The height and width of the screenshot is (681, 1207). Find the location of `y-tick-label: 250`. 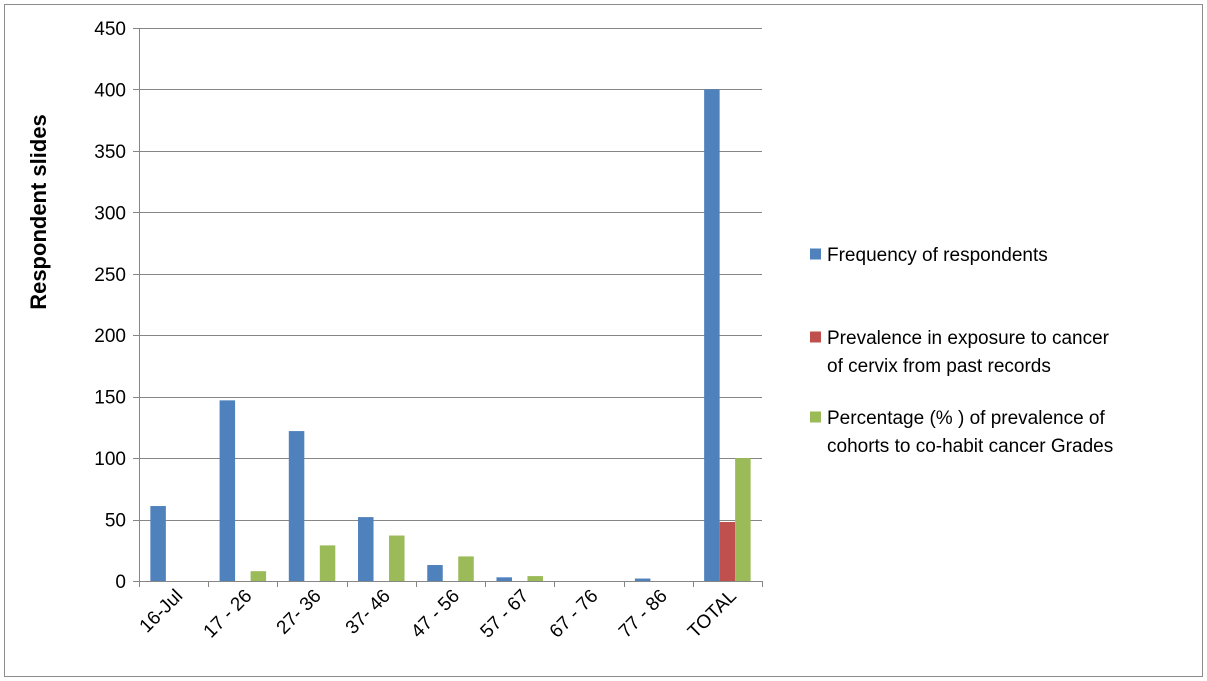

y-tick-label: 250 is located at coordinates (110, 275).